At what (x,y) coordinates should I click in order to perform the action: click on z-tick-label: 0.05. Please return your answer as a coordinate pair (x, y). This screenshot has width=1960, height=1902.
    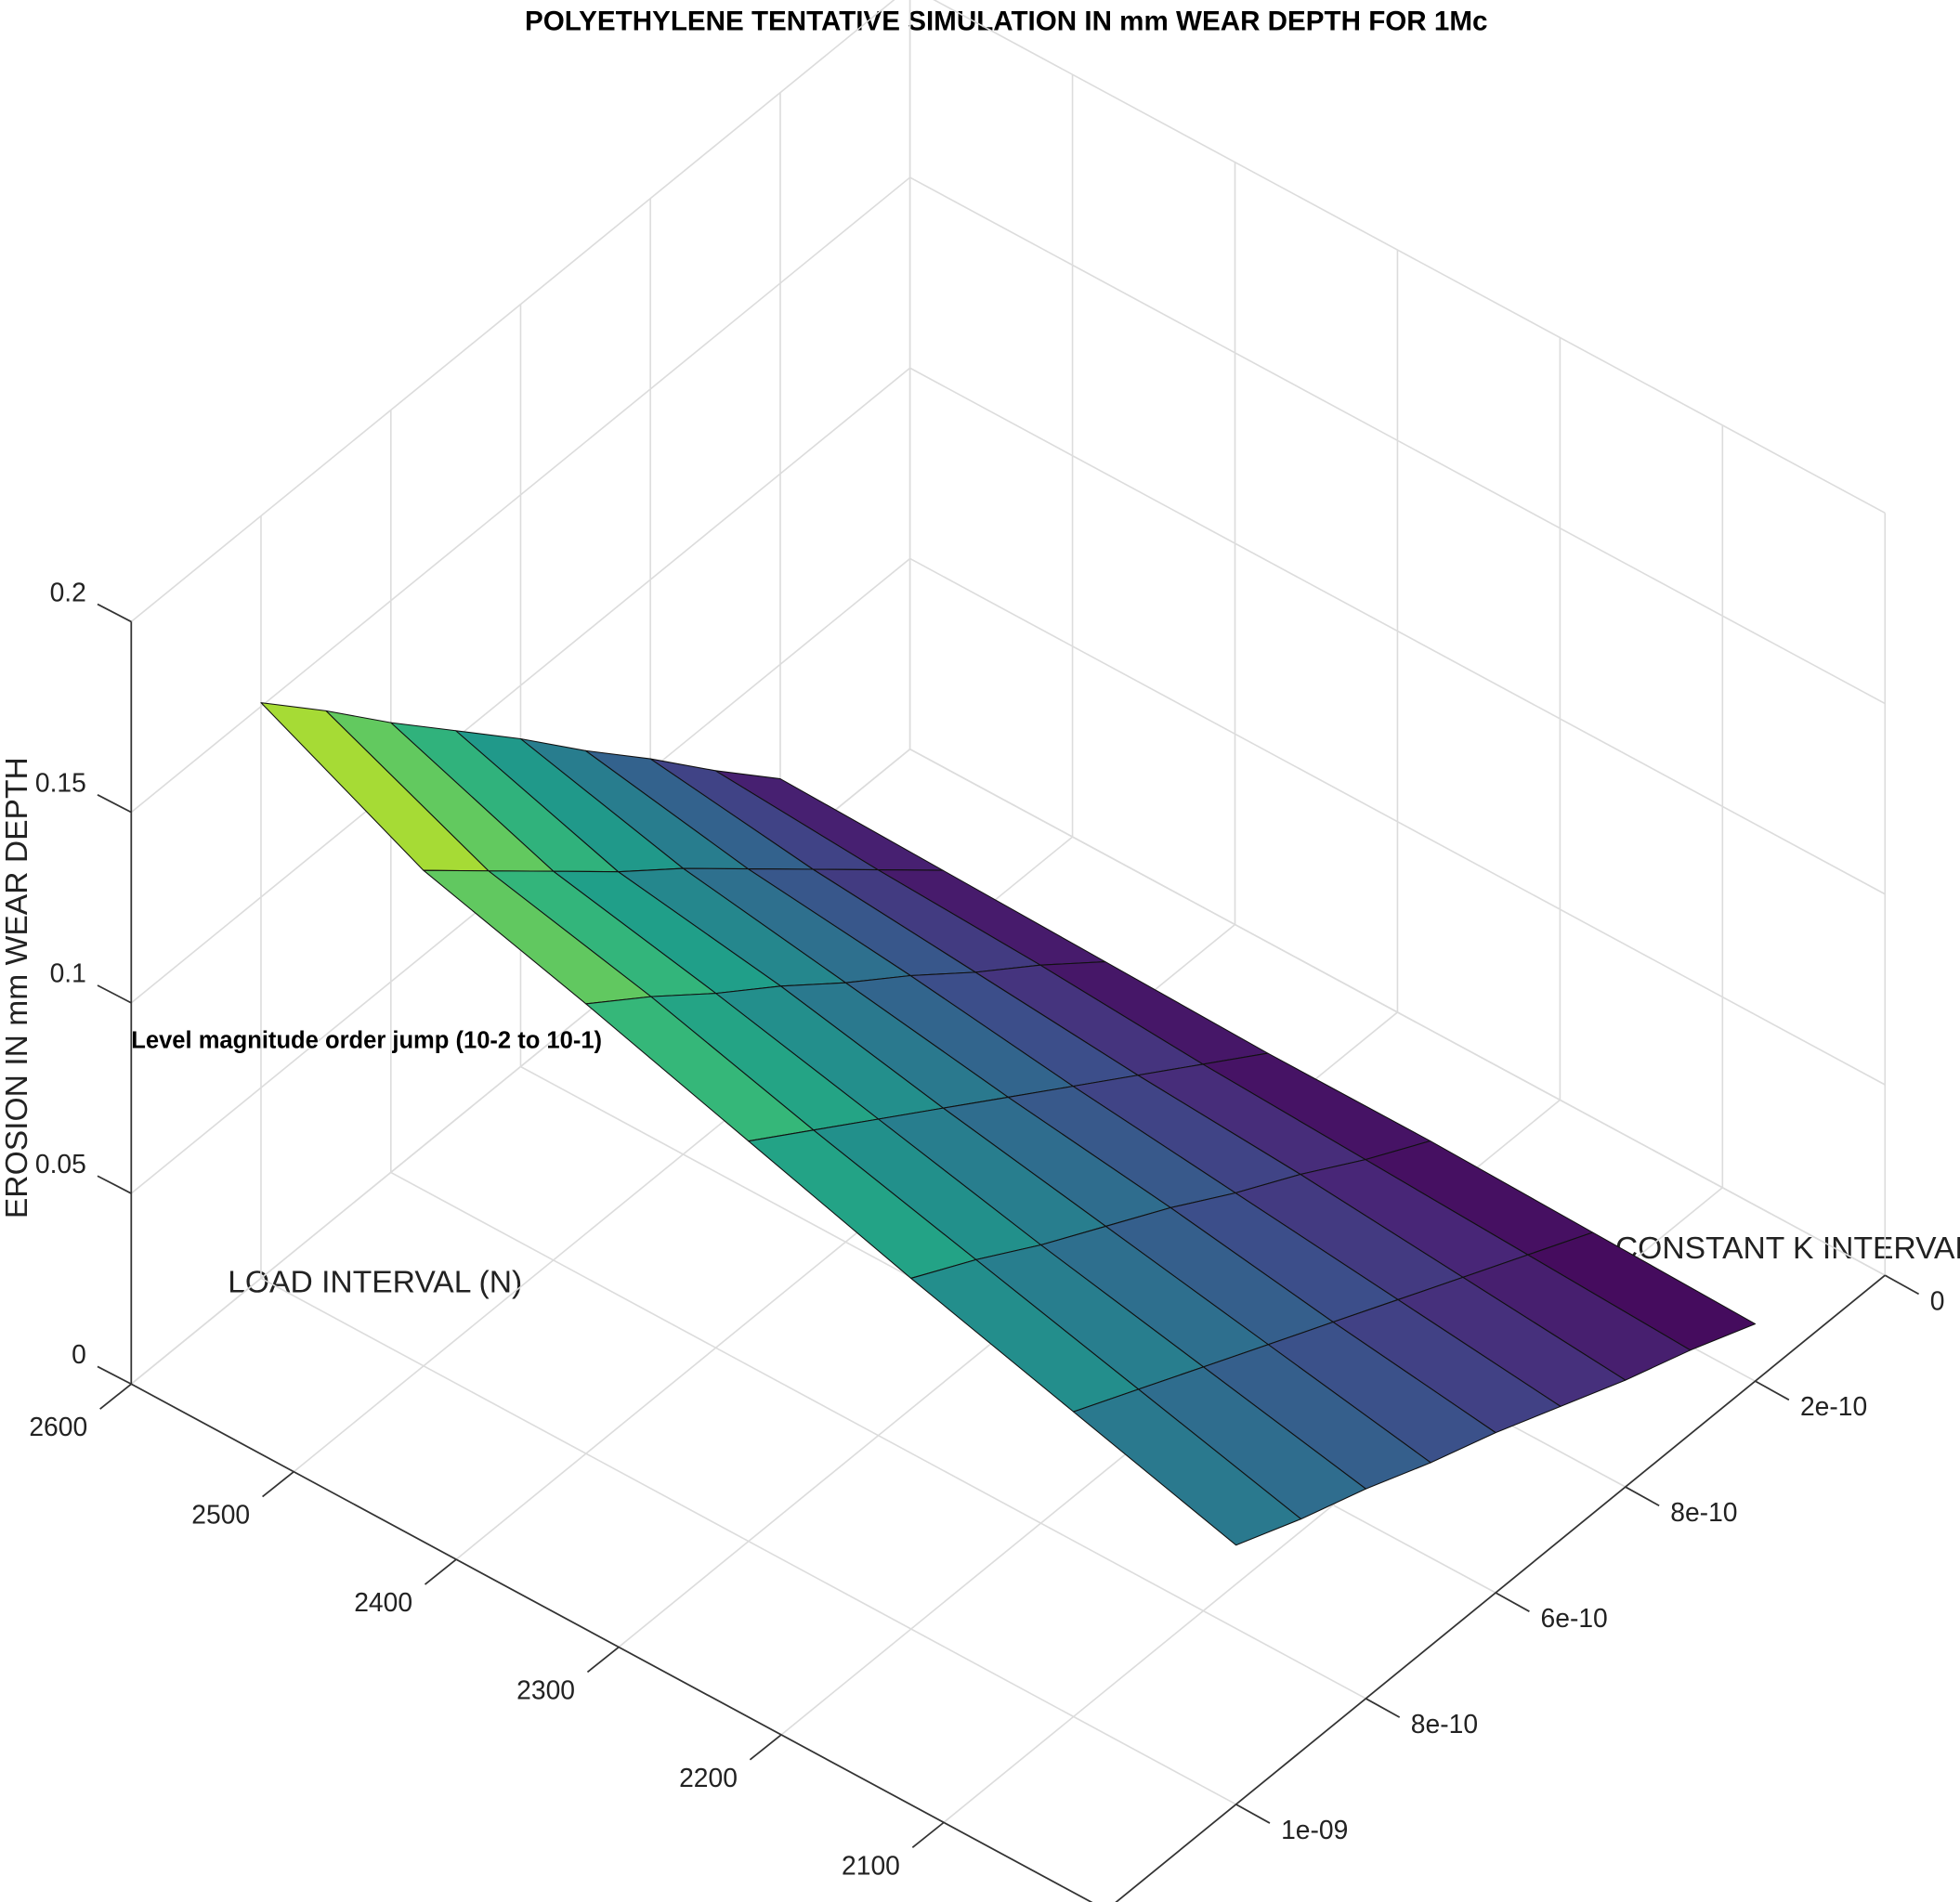
    Looking at the image, I should click on (60, 1164).